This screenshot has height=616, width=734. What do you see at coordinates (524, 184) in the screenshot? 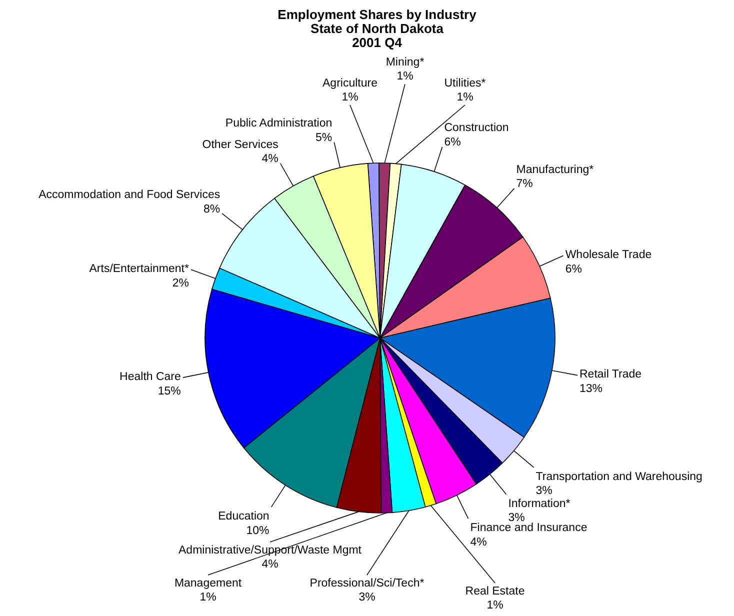
I see `data-label: 7%` at bounding box center [524, 184].